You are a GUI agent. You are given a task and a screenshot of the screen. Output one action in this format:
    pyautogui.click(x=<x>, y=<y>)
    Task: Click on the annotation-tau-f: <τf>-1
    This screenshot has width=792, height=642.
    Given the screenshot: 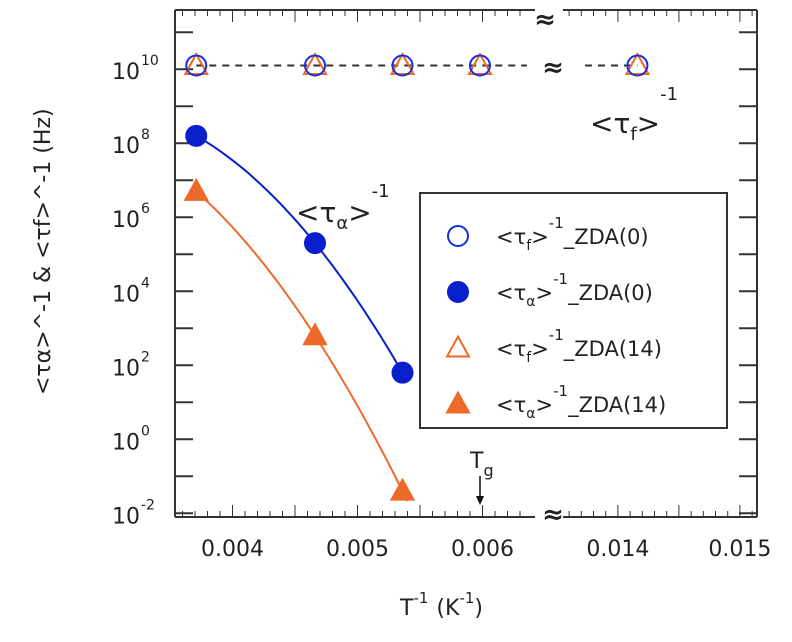 What is the action you would take?
    pyautogui.click(x=634, y=114)
    